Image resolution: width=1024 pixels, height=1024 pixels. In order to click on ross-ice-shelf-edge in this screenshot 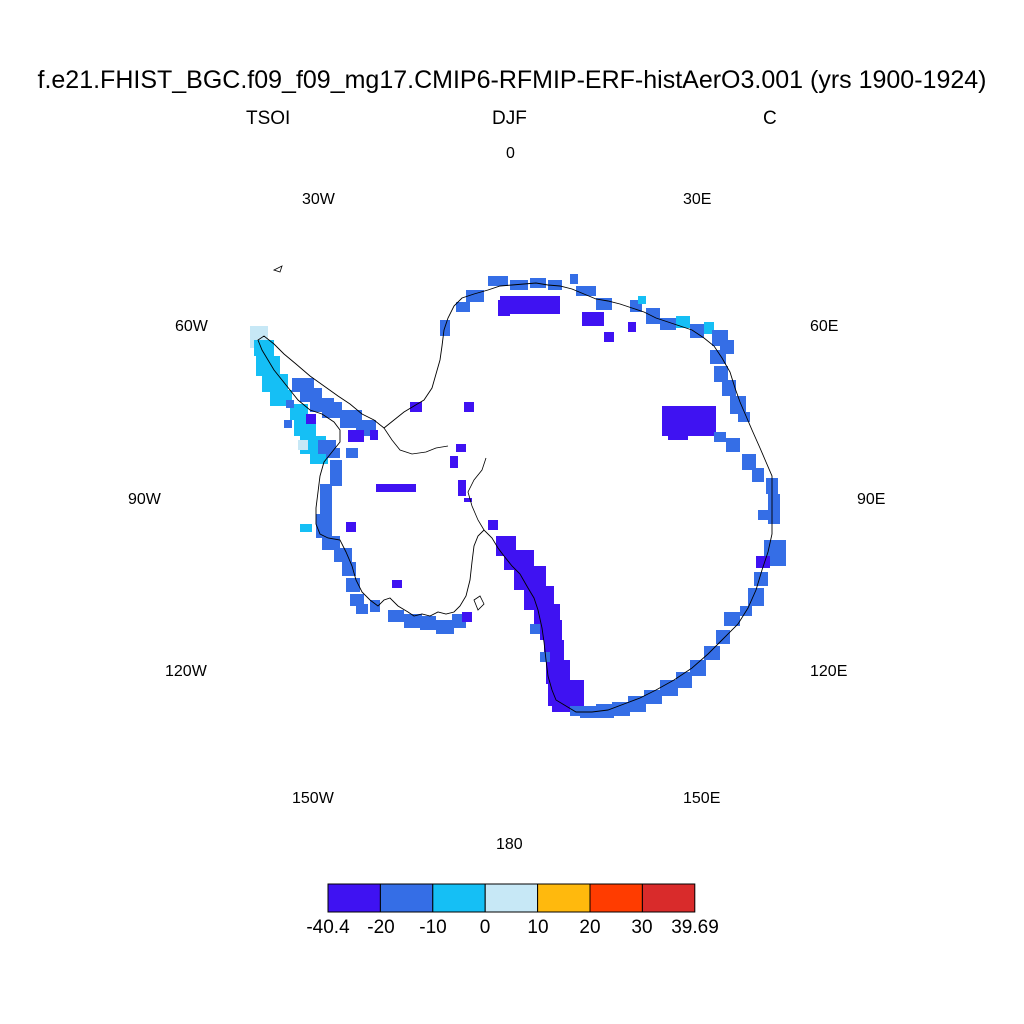, I will do `click(477, 494)`.